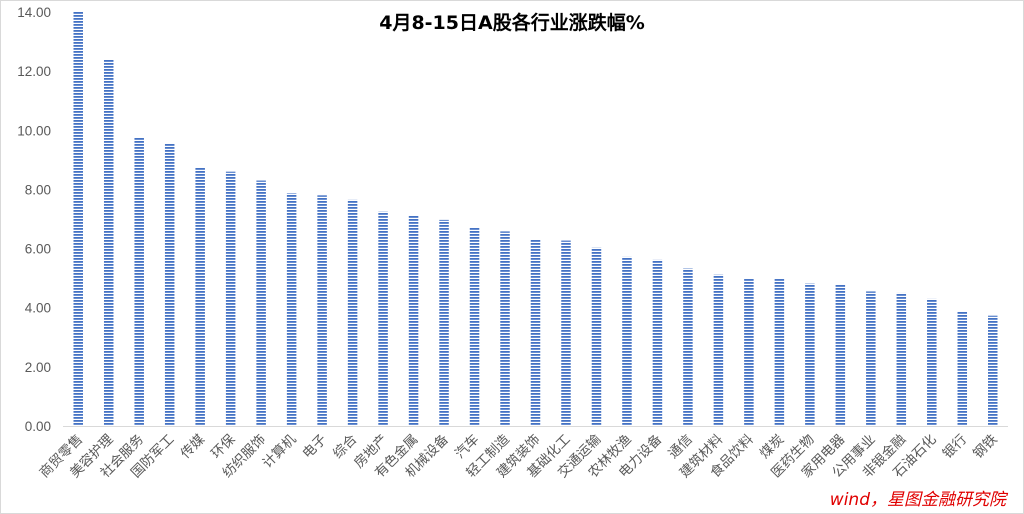 Image resolution: width=1024 pixels, height=514 pixels. I want to click on y-axis: 0.00 2.00 4.00 6.00 8.00 10.00 12.00 14.00, so click(34, 219).